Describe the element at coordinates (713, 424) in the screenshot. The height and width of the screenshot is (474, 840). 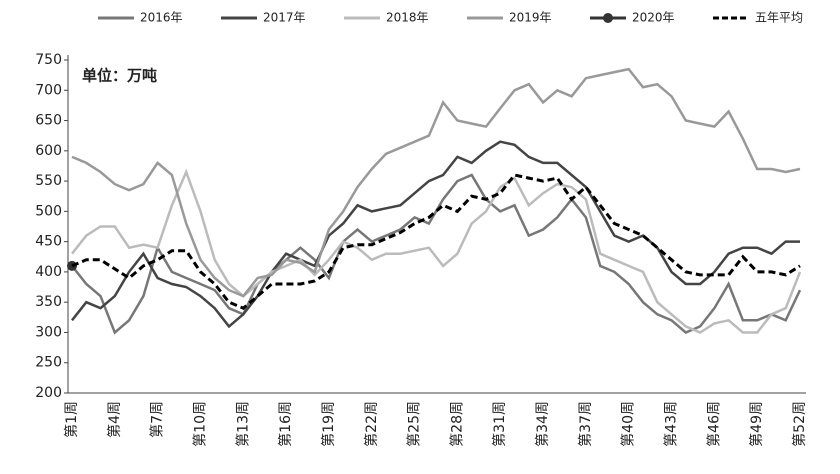
I see `x-tick-label: 第46周` at that location.